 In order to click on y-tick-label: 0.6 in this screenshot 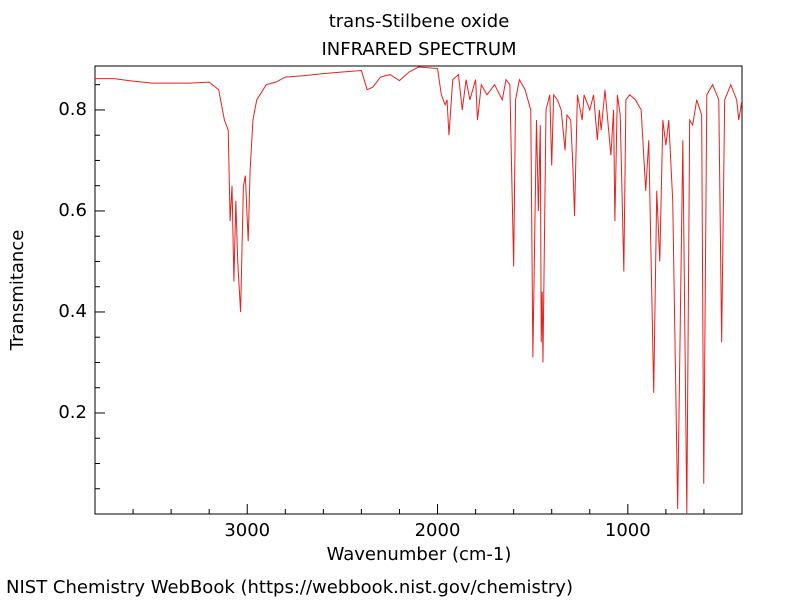, I will do `click(72, 210)`.